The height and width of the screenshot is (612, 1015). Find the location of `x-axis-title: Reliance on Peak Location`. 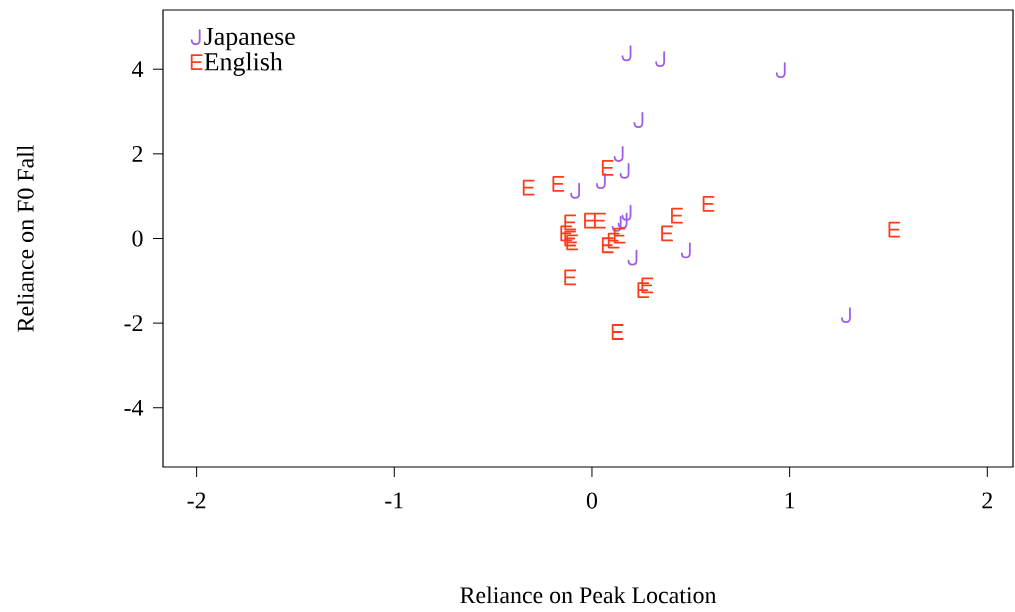

x-axis-title: Reliance on Peak Location is located at coordinates (588, 595).